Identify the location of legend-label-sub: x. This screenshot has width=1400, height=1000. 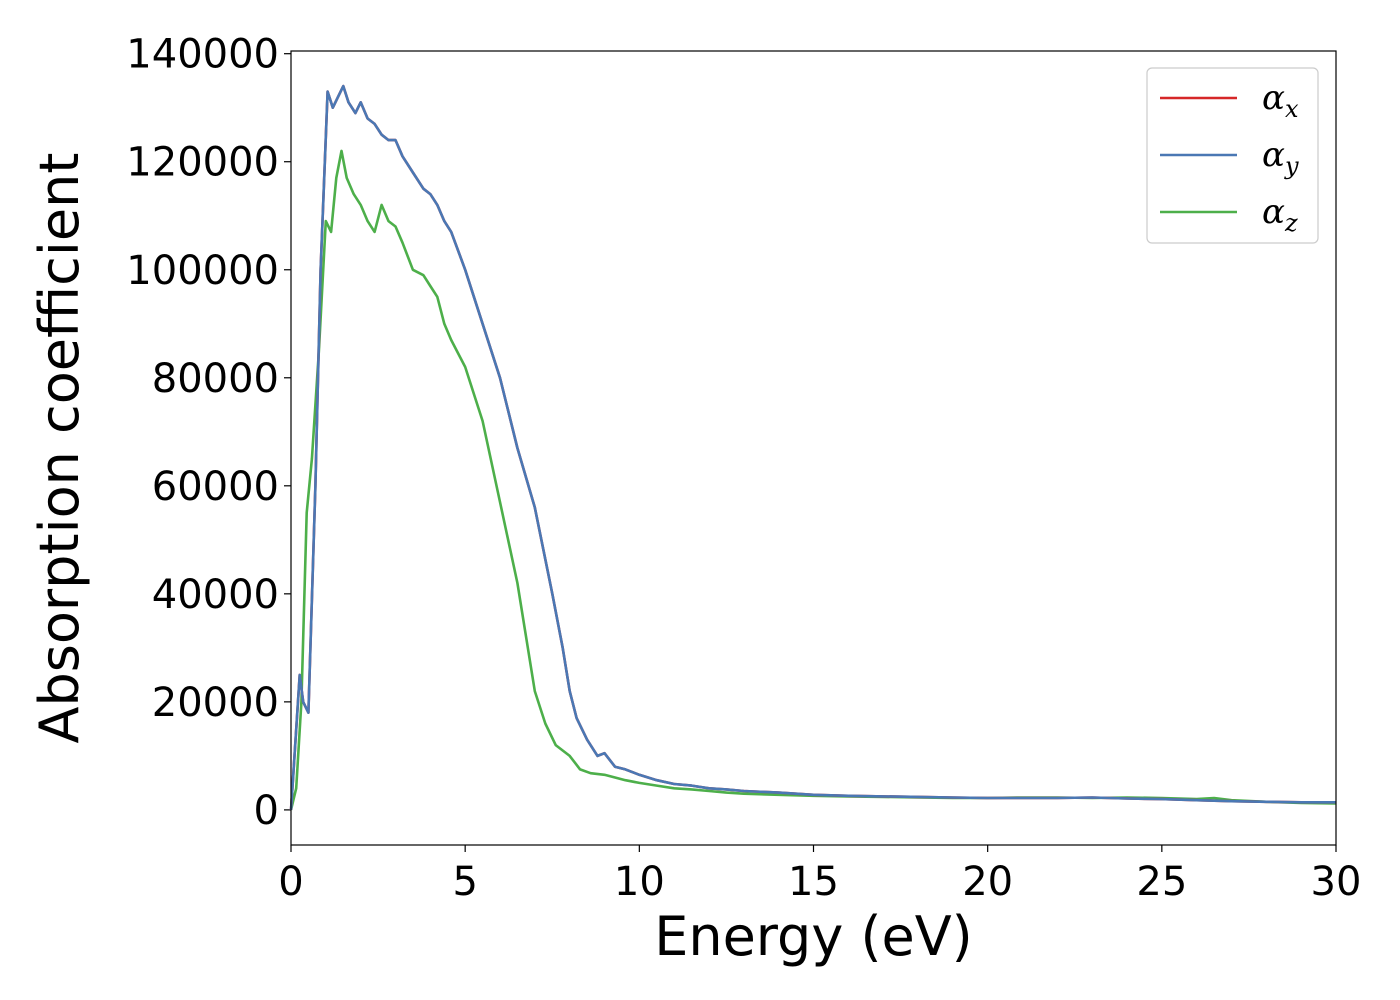
(1292, 109).